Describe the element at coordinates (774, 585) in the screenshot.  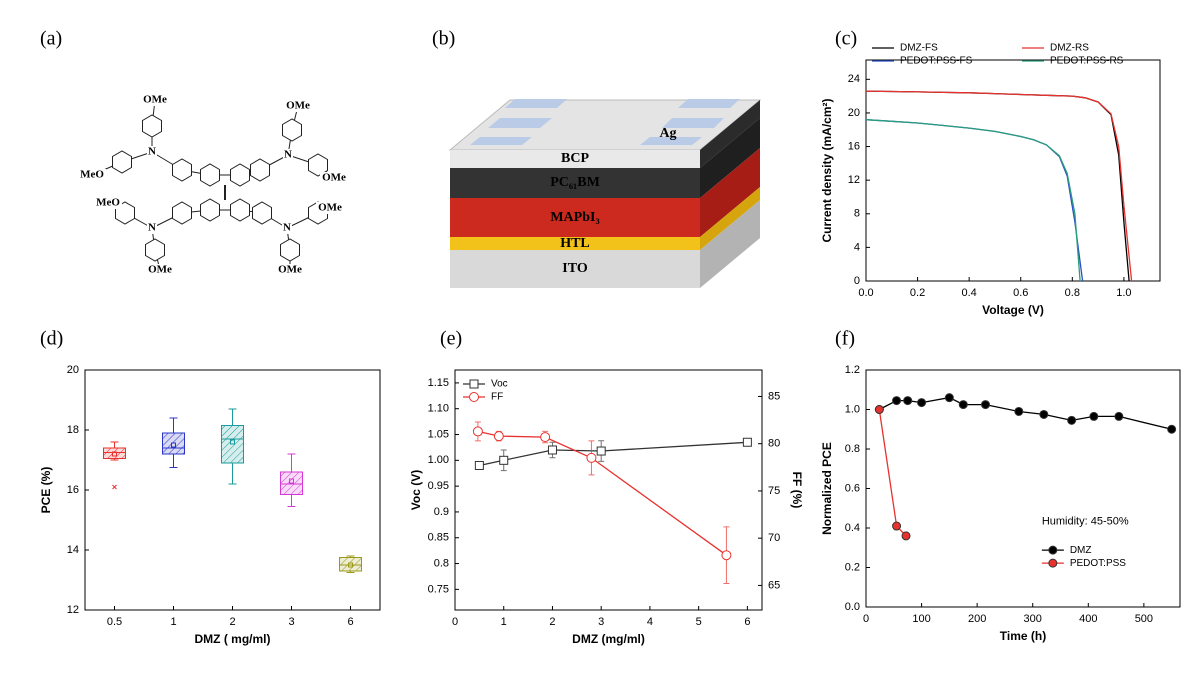
I see `y2-tick-label: 65` at that location.